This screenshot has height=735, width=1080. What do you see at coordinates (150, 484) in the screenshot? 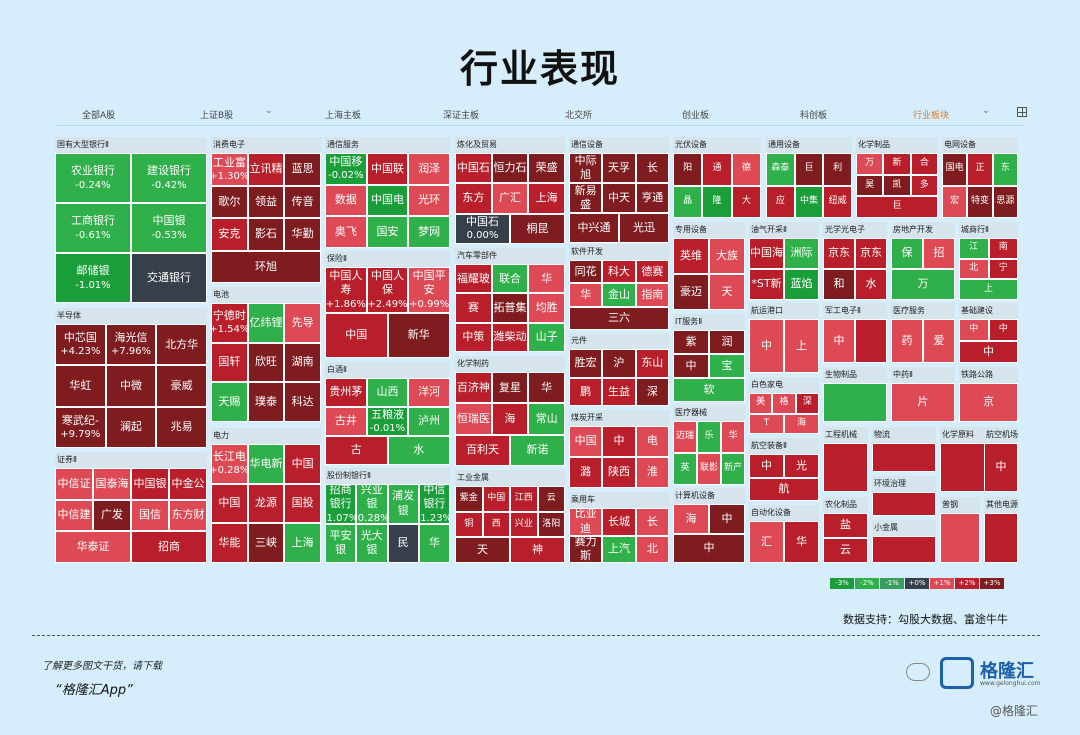
I see `stock-tile: 中国银` at bounding box center [150, 484].